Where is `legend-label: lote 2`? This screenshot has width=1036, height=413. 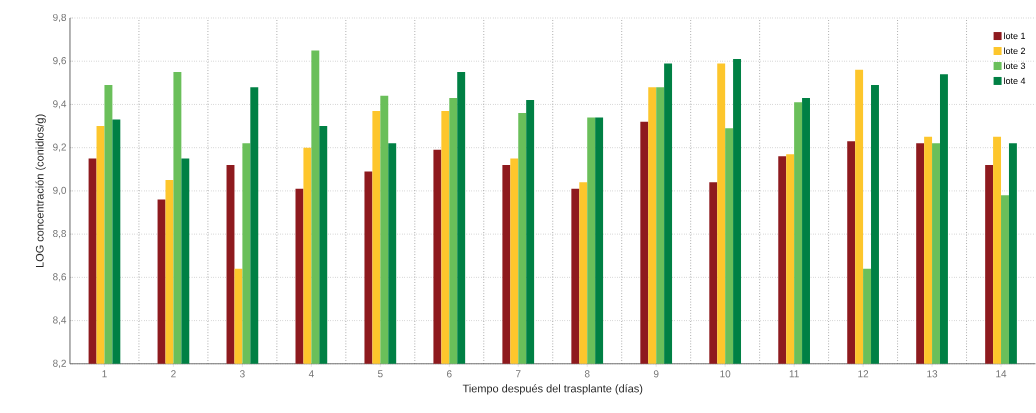 legend-label: lote 2 is located at coordinates (1015, 51).